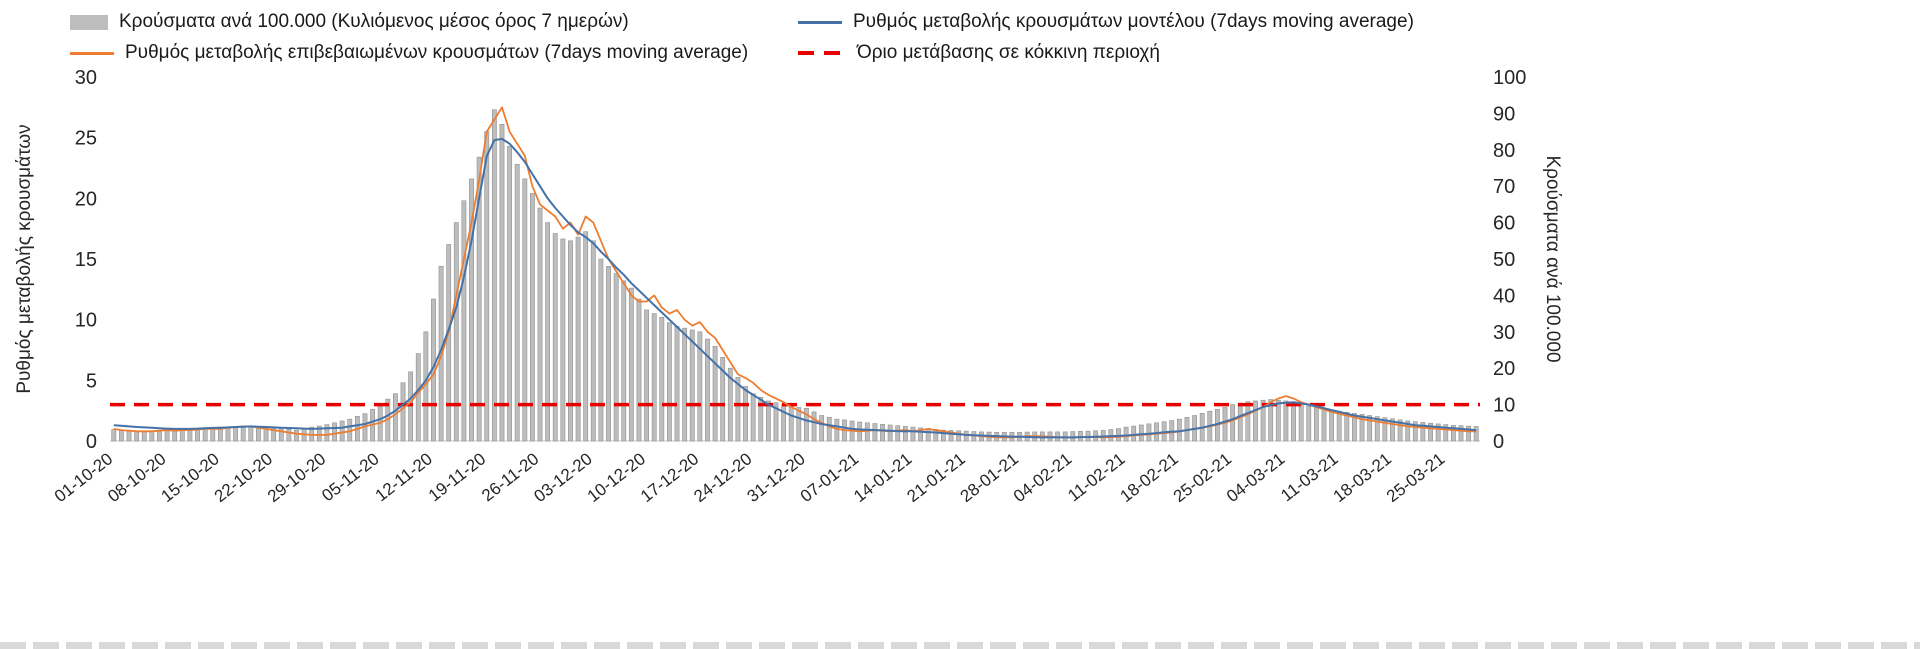 This screenshot has height=649, width=1920. Describe the element at coordinates (1362, 477) in the screenshot. I see `x-axis-date-label: 18-03-21` at that location.